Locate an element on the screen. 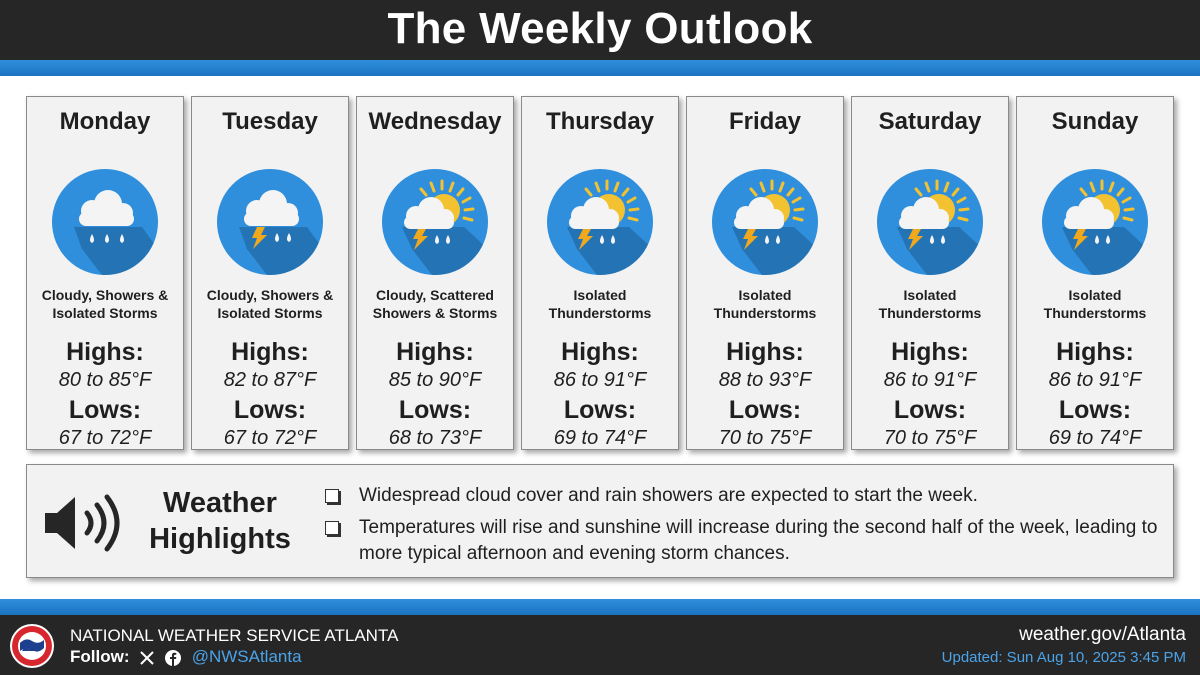 This screenshot has width=1200, height=675. condition-text: Cloudy, Scattered Showers & Storms is located at coordinates (435, 304).